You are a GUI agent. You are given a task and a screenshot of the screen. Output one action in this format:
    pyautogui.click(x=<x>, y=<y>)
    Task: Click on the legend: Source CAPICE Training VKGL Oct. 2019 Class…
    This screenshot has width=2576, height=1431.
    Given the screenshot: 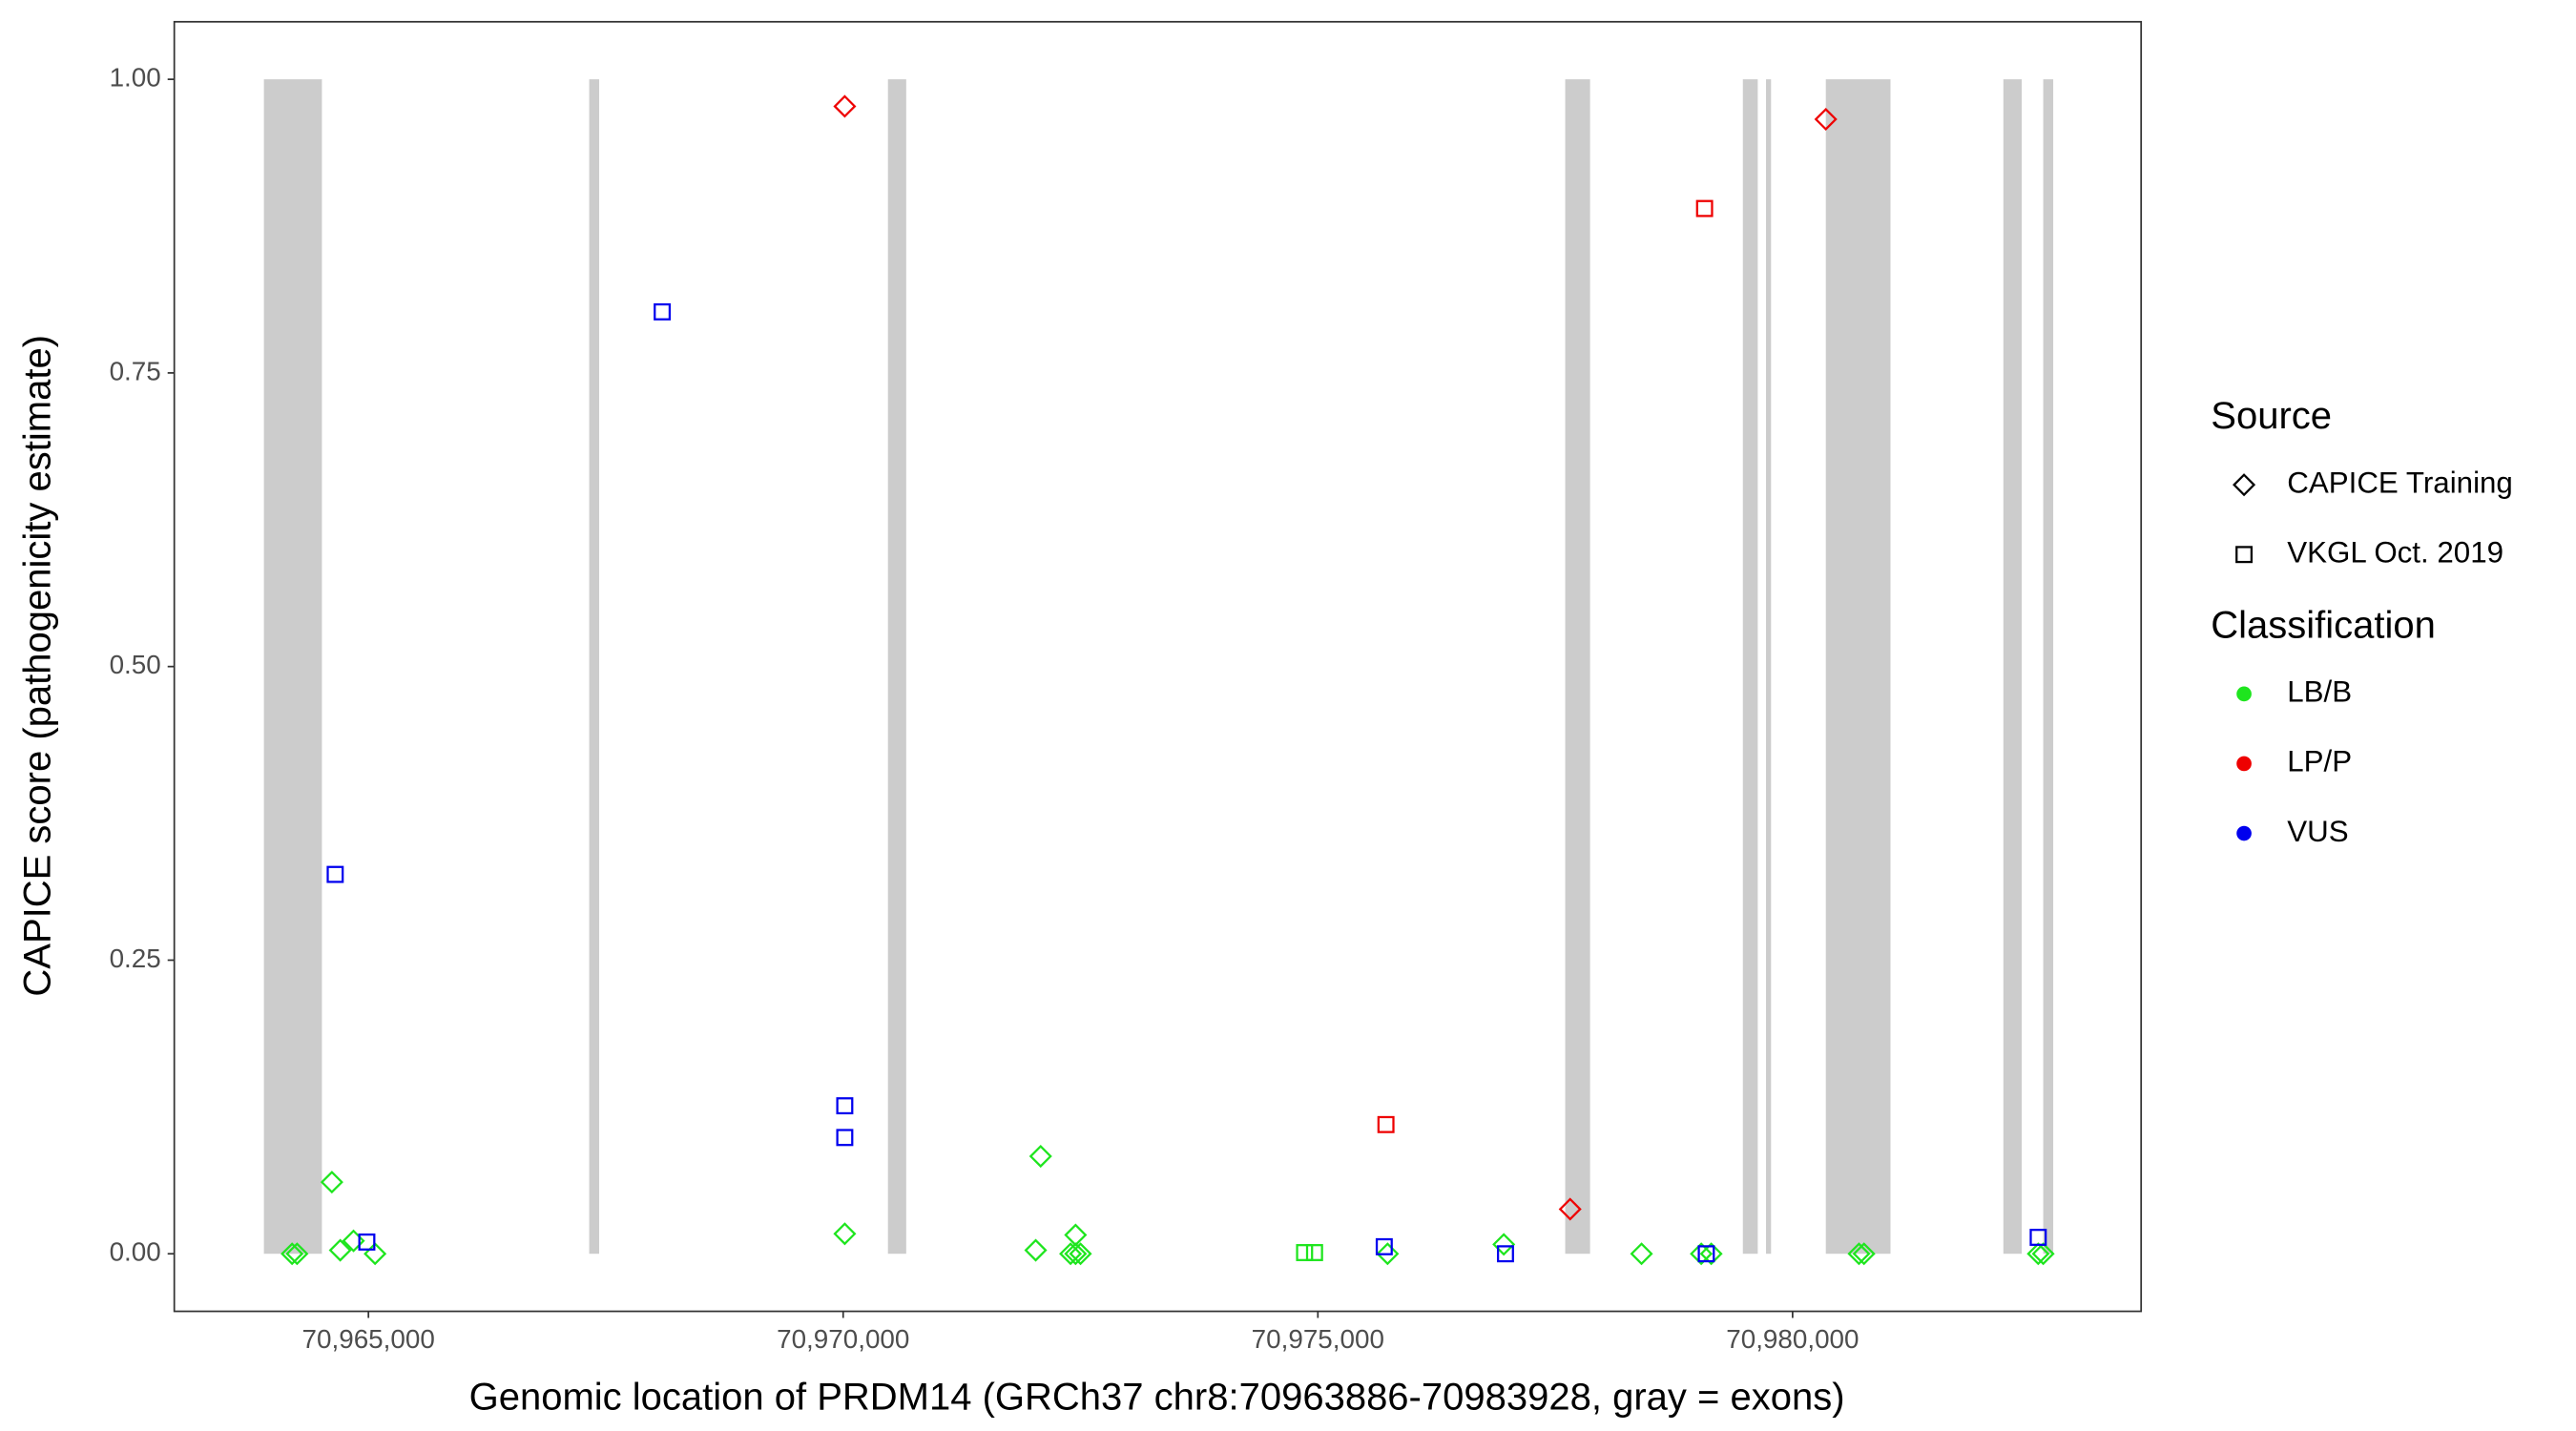 What is the action you would take?
    pyautogui.click(x=2362, y=621)
    